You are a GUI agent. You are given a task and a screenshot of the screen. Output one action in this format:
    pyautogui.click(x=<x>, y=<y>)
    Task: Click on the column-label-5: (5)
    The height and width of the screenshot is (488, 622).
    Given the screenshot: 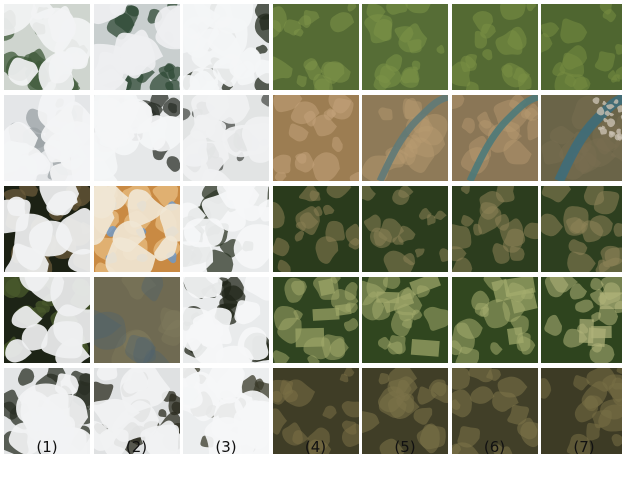 What is the action you would take?
    pyautogui.click(x=405, y=447)
    